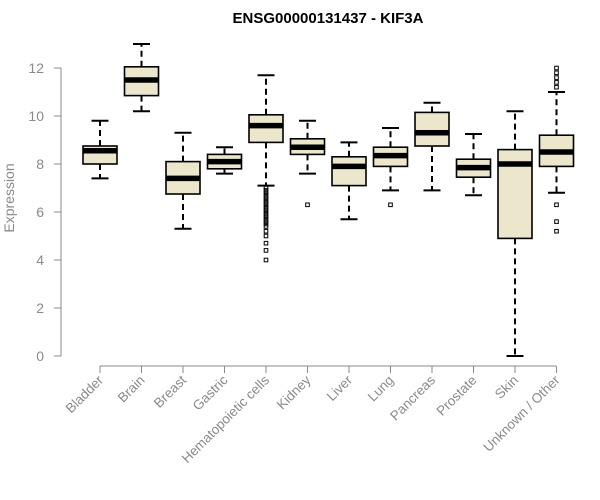  I want to click on x-tick-label: Skin, so click(506, 387).